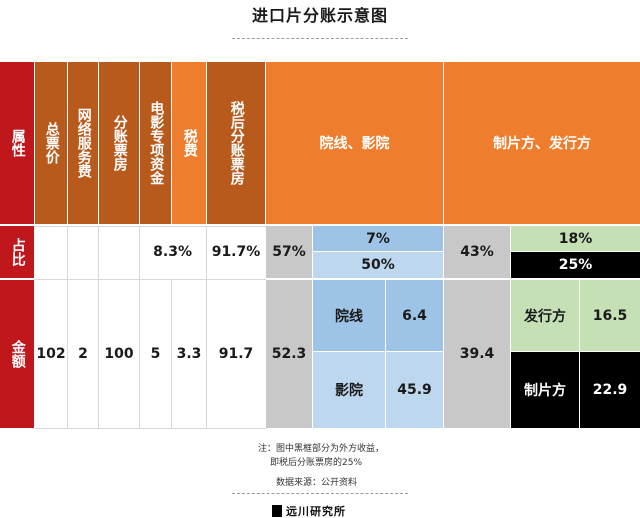 The height and width of the screenshot is (518, 640). Describe the element at coordinates (289, 354) in the screenshot. I see `amount-cinema: 52.3` at that location.